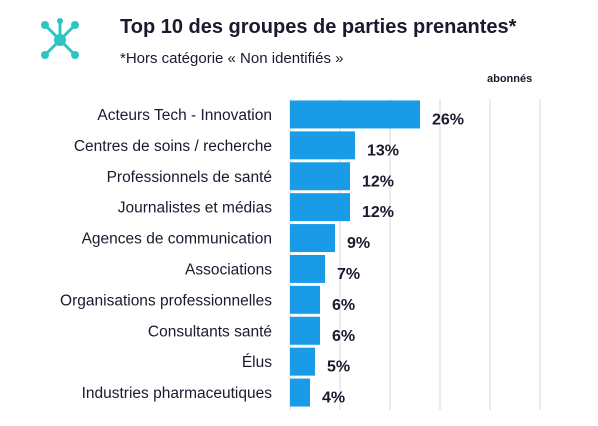 This screenshot has height=426, width=598. I want to click on data-label: 4%, so click(333, 398).